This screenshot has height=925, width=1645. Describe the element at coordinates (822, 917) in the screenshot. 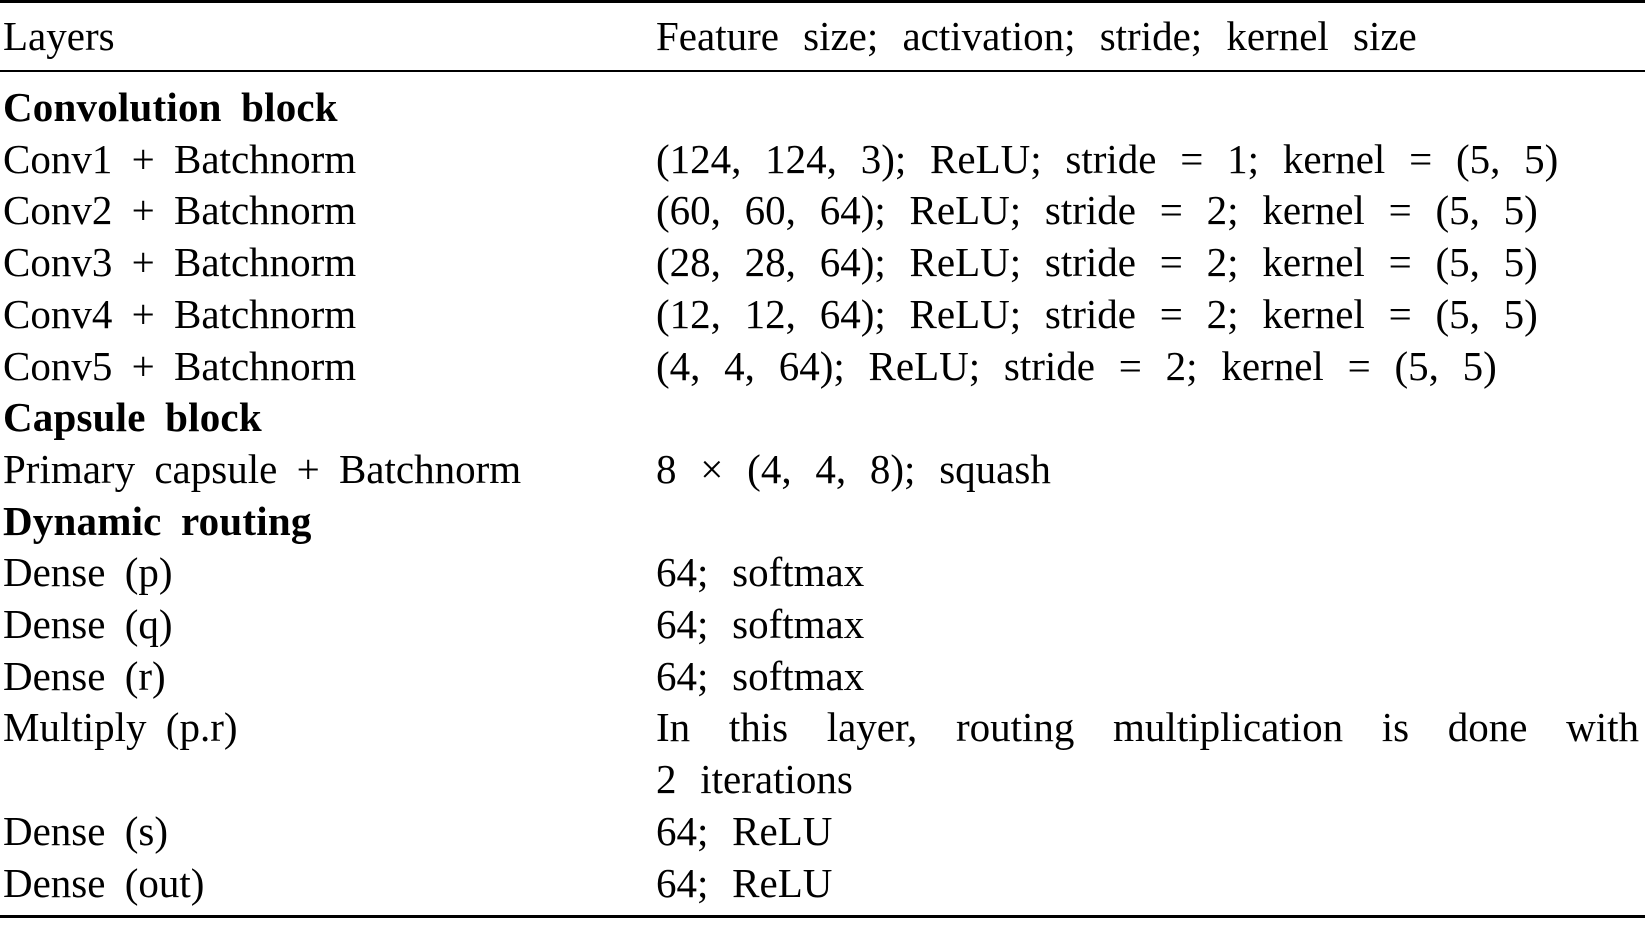

I see `table-bottom-rule` at that location.